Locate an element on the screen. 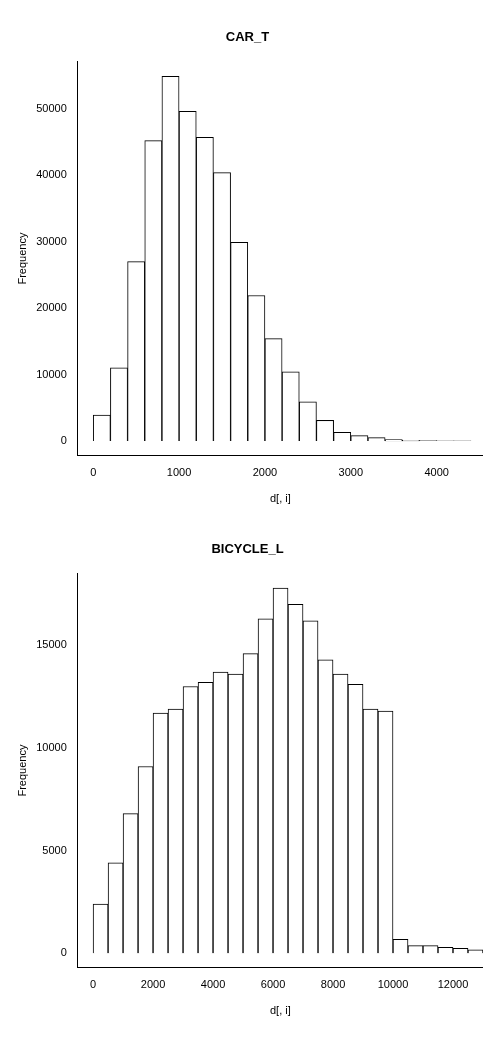 The width and height of the screenshot is (491, 1048). x-tick-label: 10000 is located at coordinates (393, 984).